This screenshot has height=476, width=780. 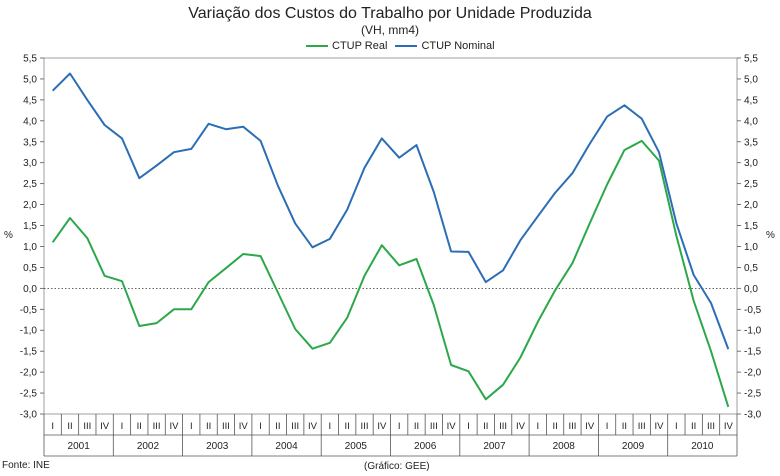 I want to click on y-axis-unit-left: %, so click(x=8, y=235).